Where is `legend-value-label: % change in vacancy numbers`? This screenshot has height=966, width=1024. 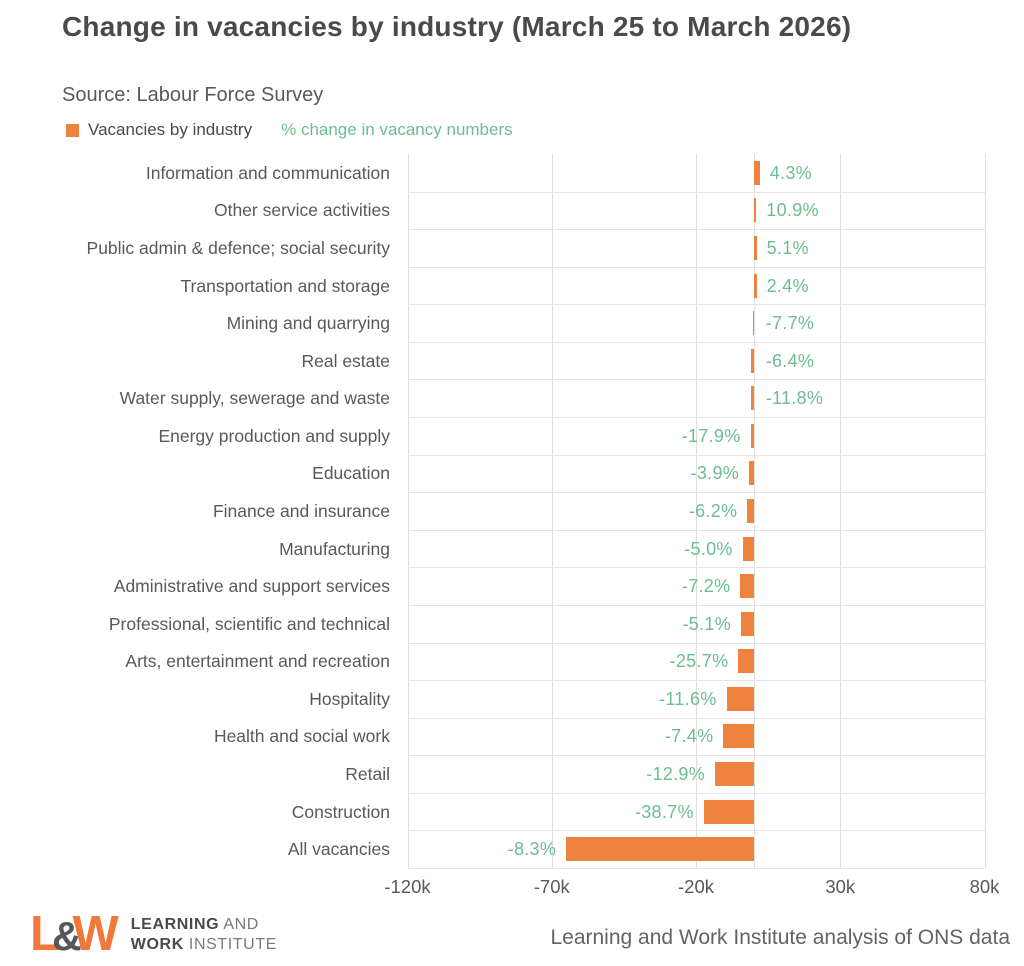 legend-value-label: % change in vacancy numbers is located at coordinates (397, 129).